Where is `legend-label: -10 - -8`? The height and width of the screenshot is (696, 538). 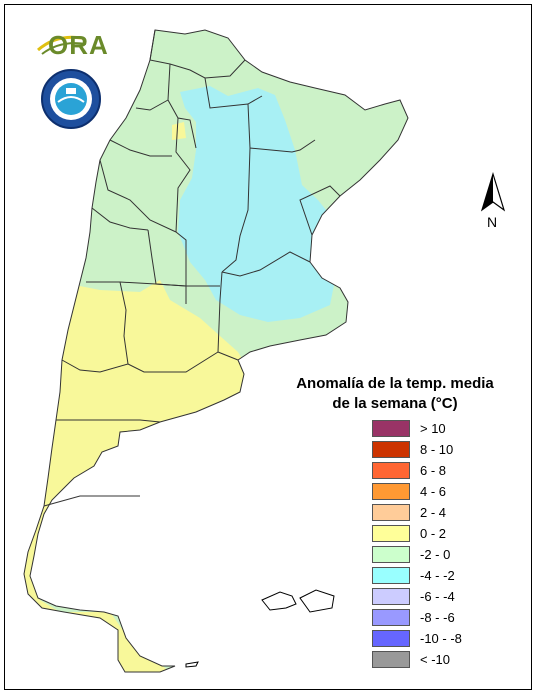 legend-label: -10 - -8 is located at coordinates (441, 638).